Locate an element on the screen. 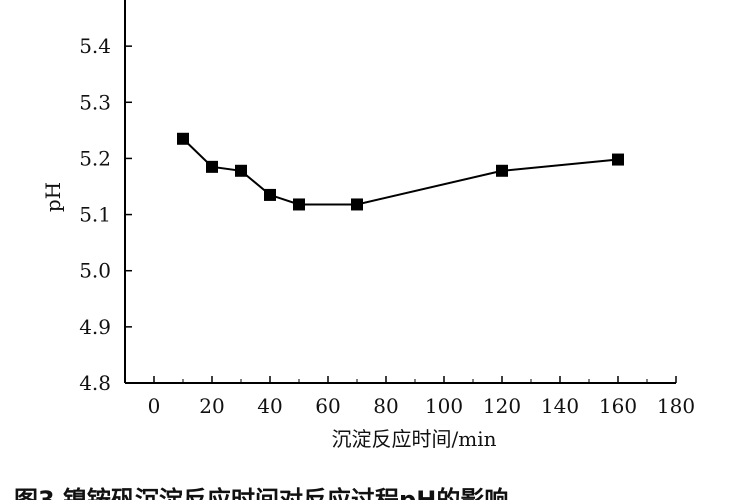 The height and width of the screenshot is (504, 750). x-axis-title: 沉淀反应时间/min is located at coordinates (414, 439).